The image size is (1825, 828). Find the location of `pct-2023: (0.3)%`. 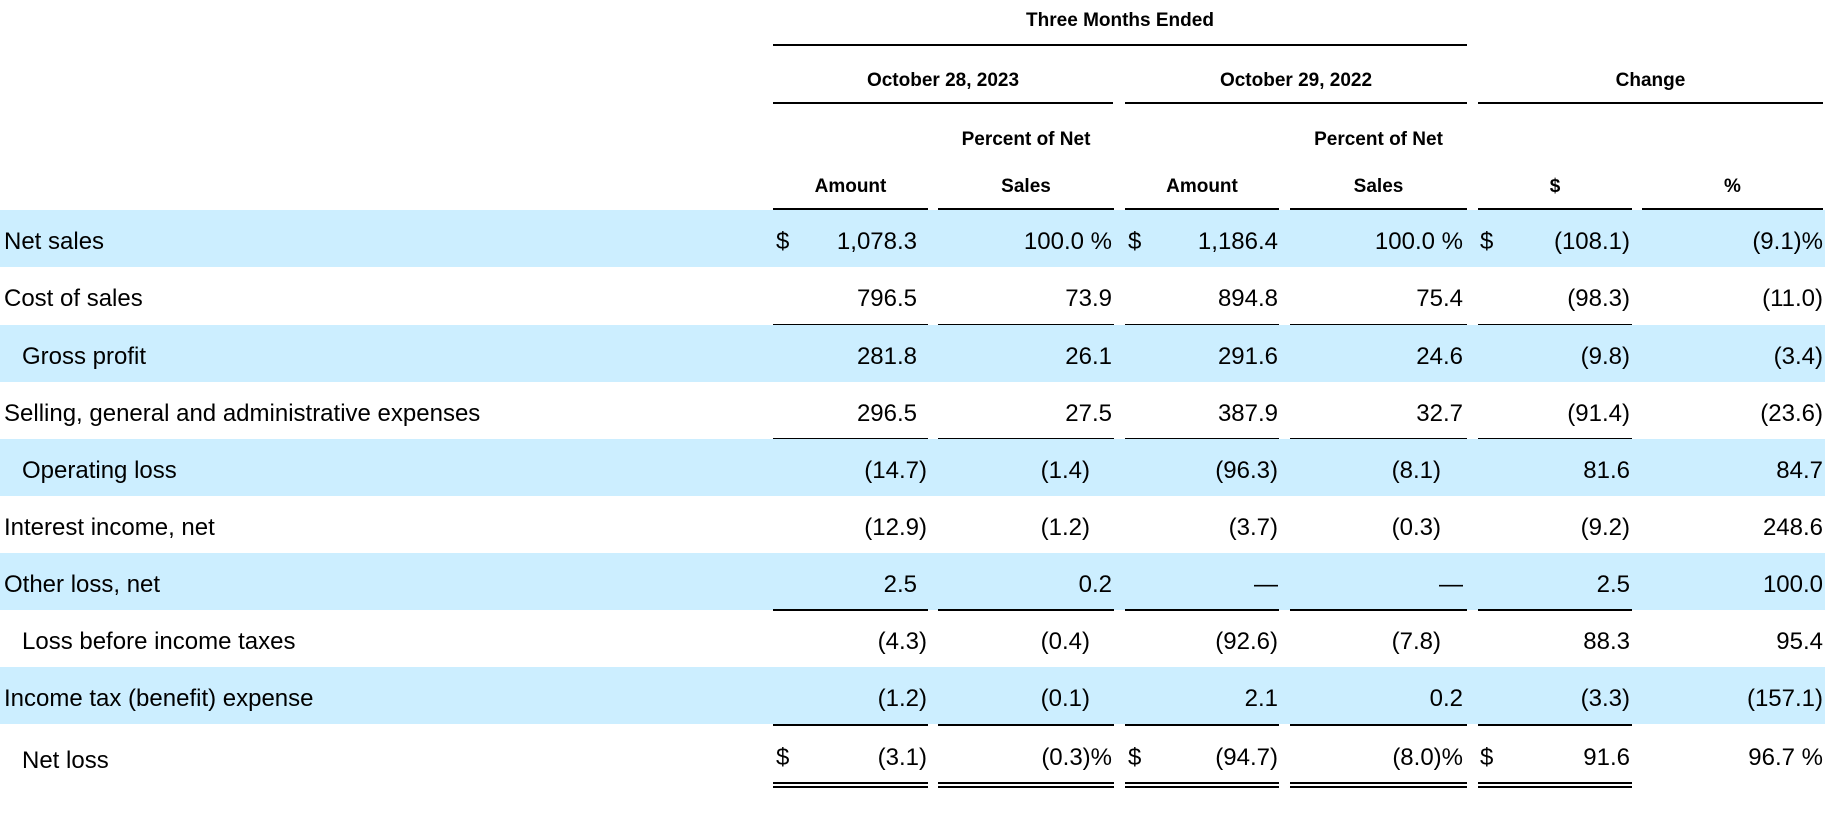

pct-2023: (0.3)% is located at coordinates (1076, 757).